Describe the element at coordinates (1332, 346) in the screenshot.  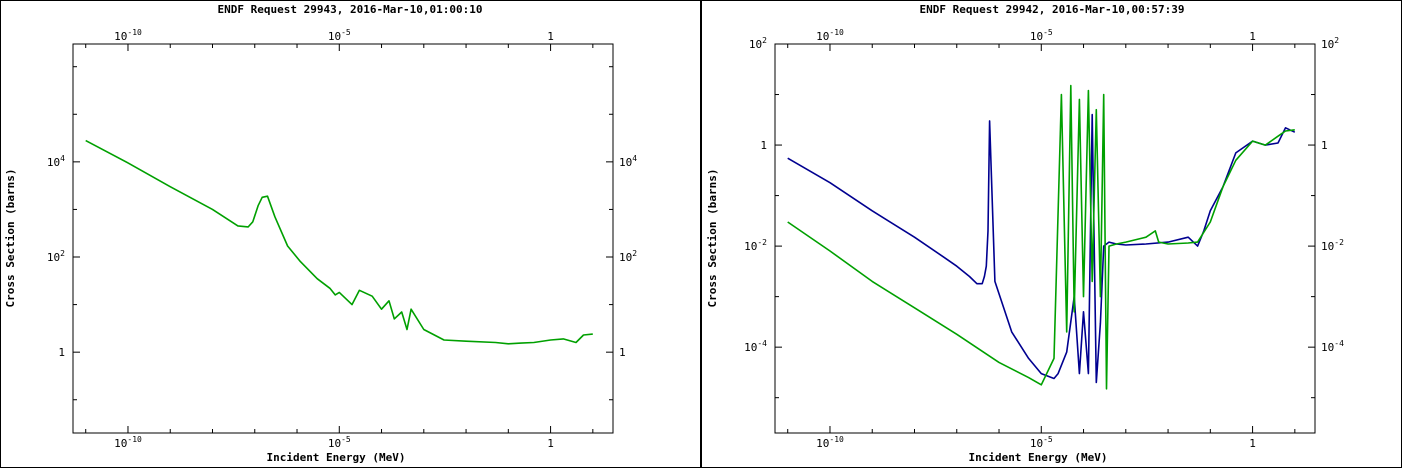
I see `y-tick-label-right: 10⁻⁴` at that location.